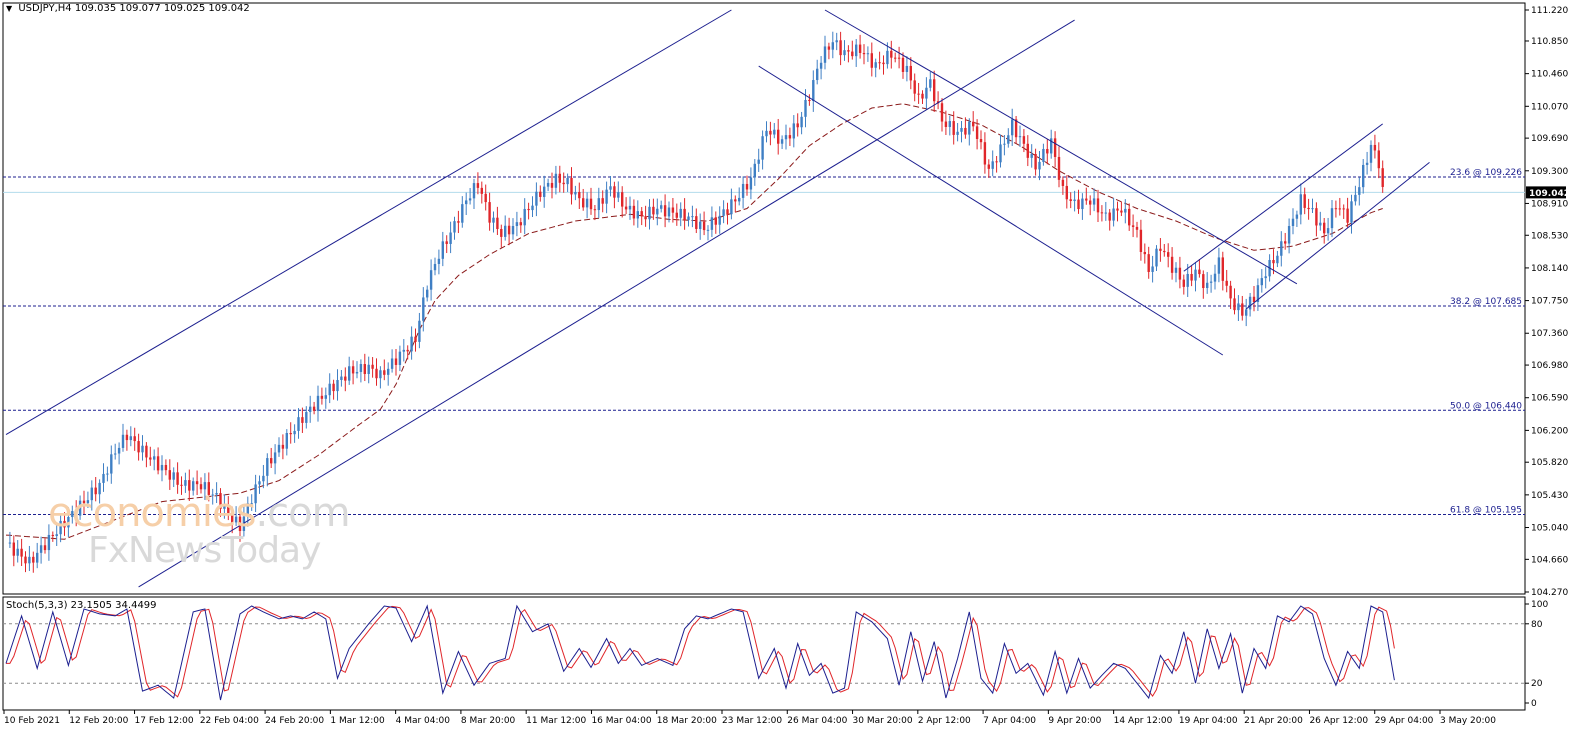  I want to click on x-tick-label: 23 Mar 12:00, so click(752, 721).